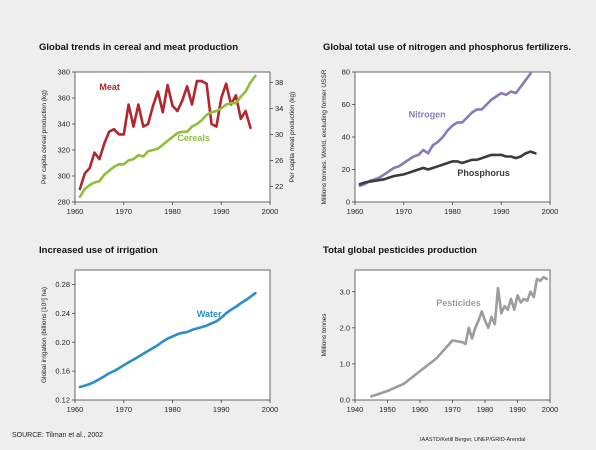 This screenshot has width=596, height=450. I want to click on series-line-meat, so click(165, 135).